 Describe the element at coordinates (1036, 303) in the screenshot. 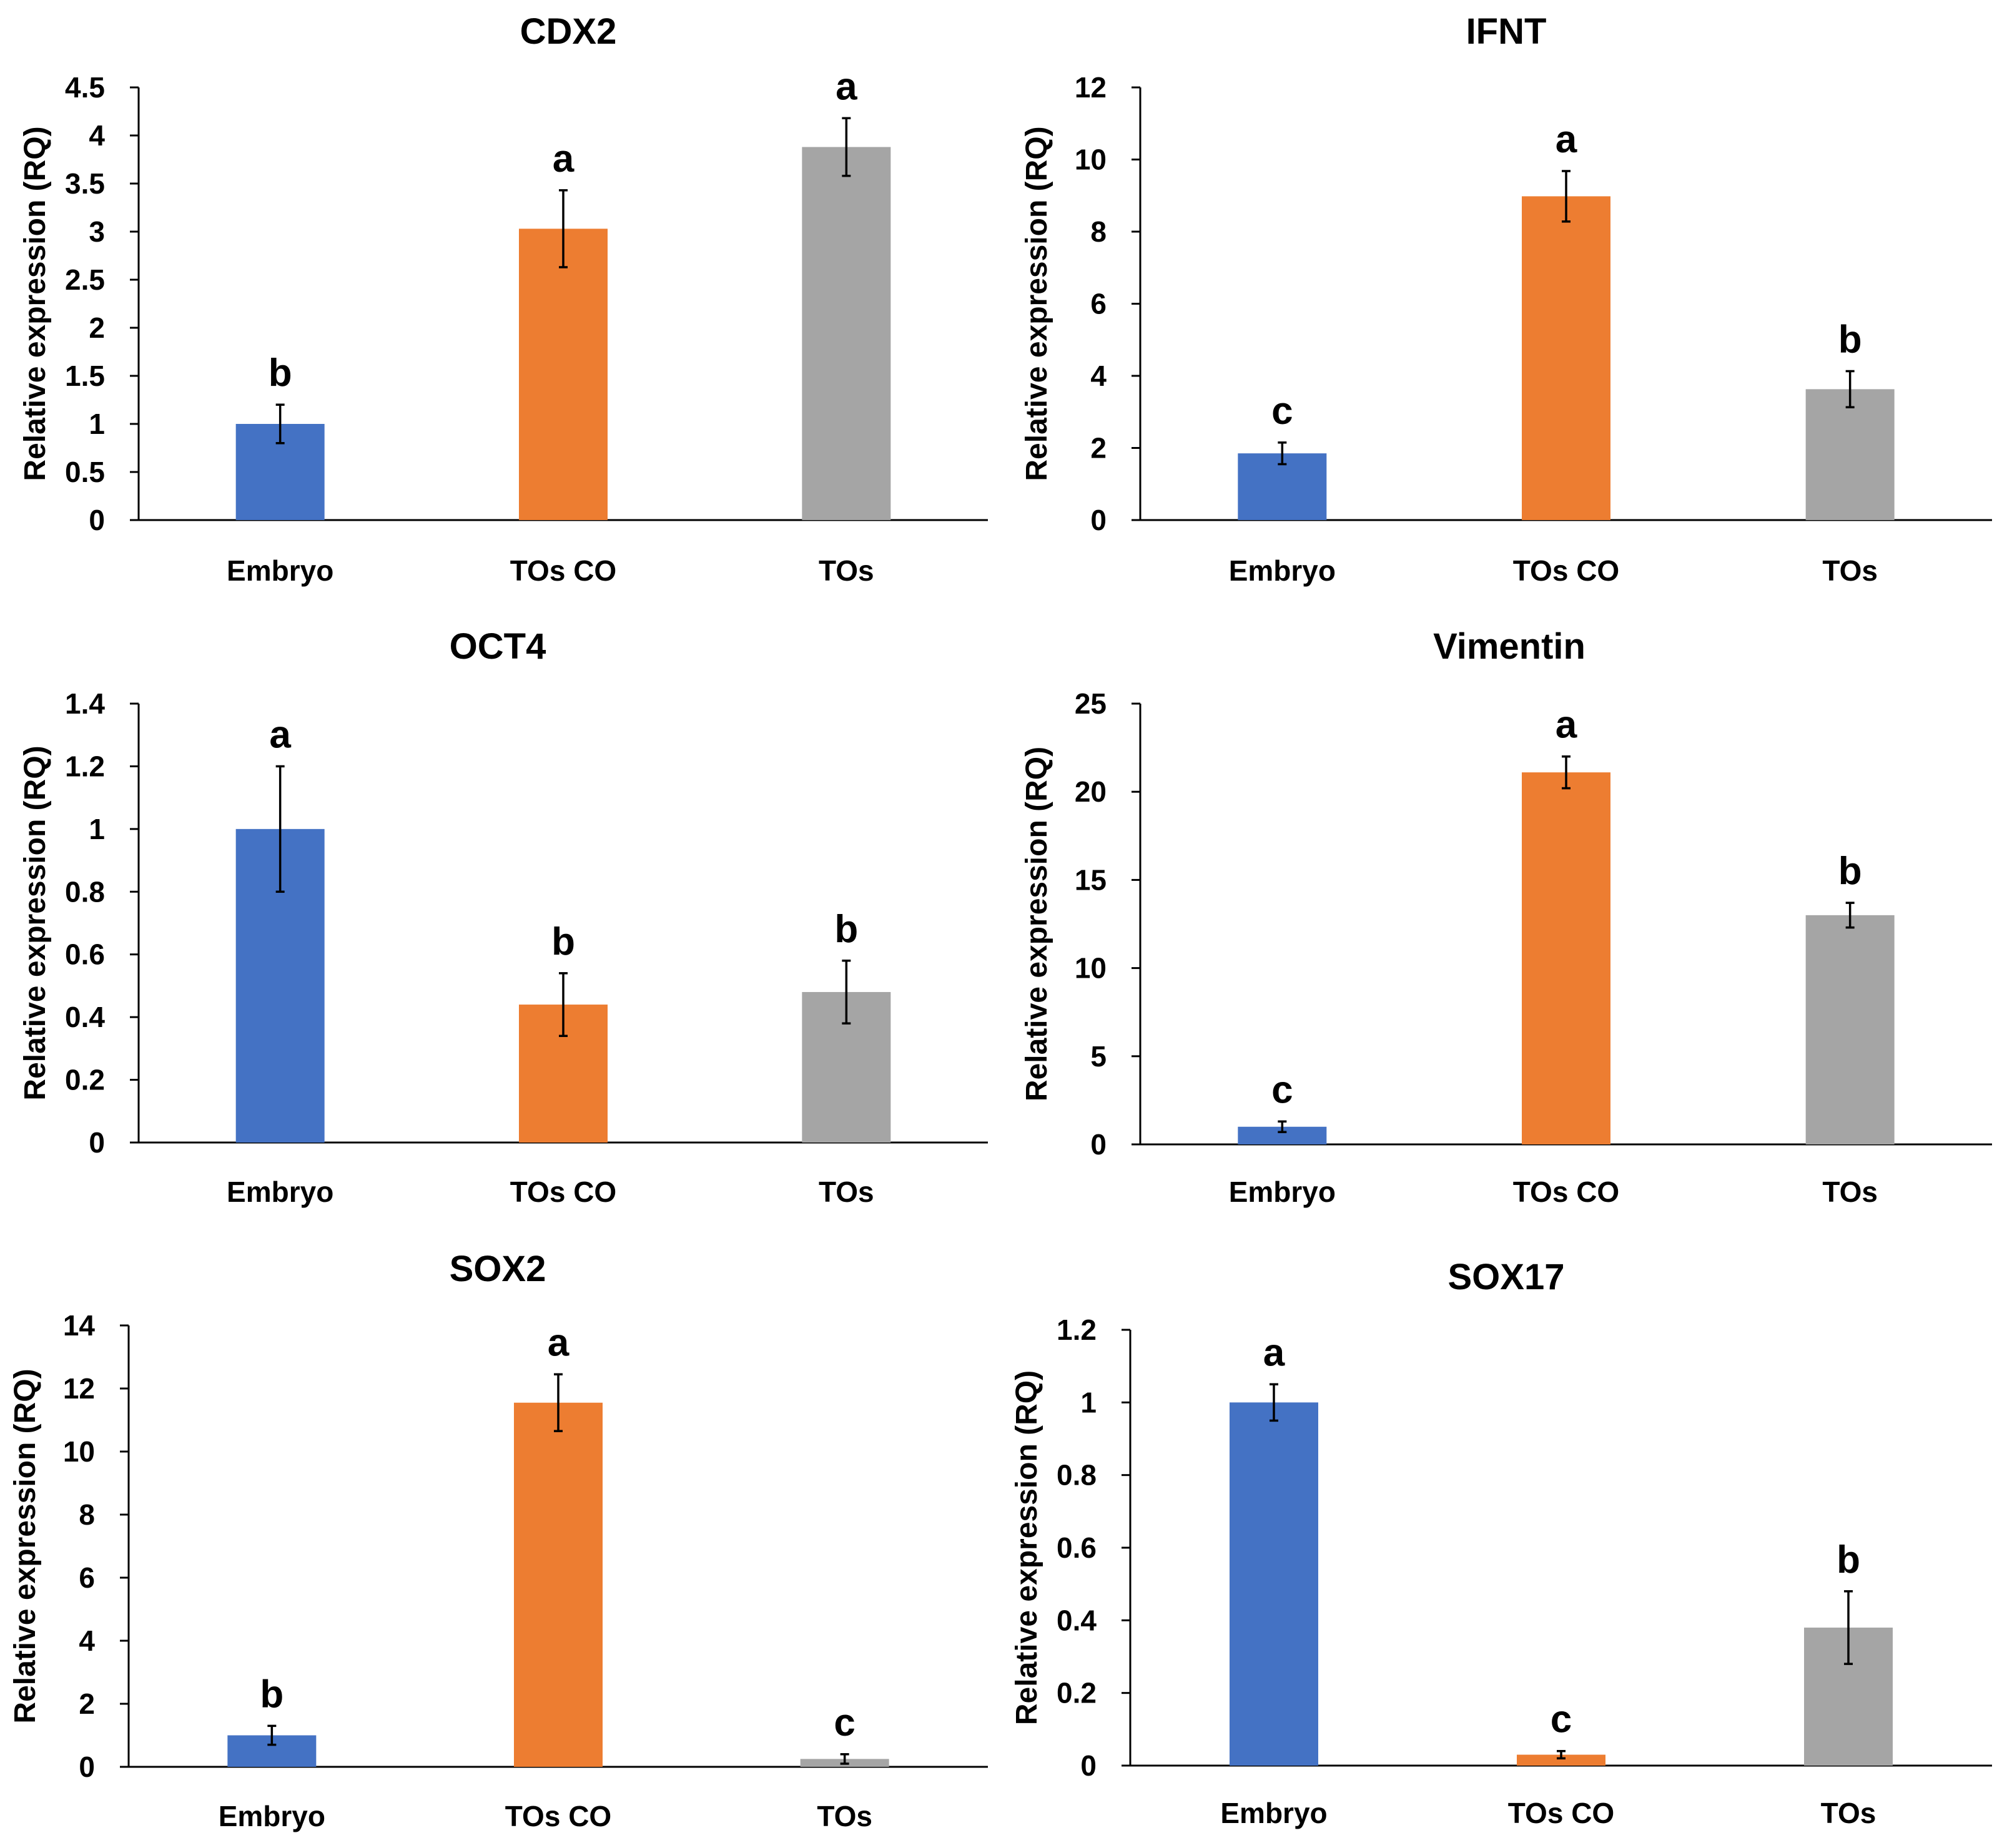

I see `ifnt-y-axis-label: Relative expression (RQ)` at that location.